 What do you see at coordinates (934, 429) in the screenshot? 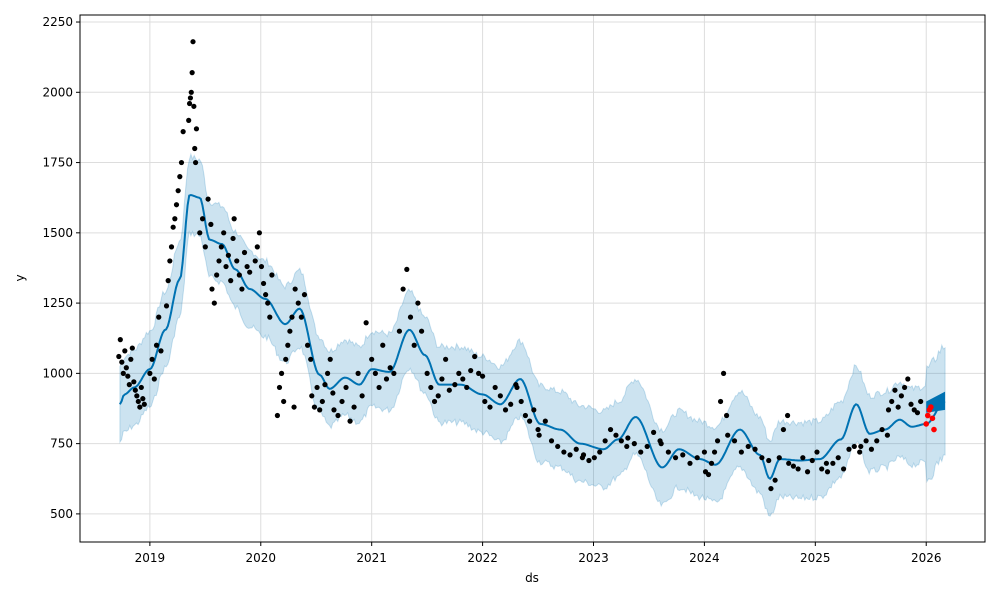
I see `actual-test-point` at bounding box center [934, 429].